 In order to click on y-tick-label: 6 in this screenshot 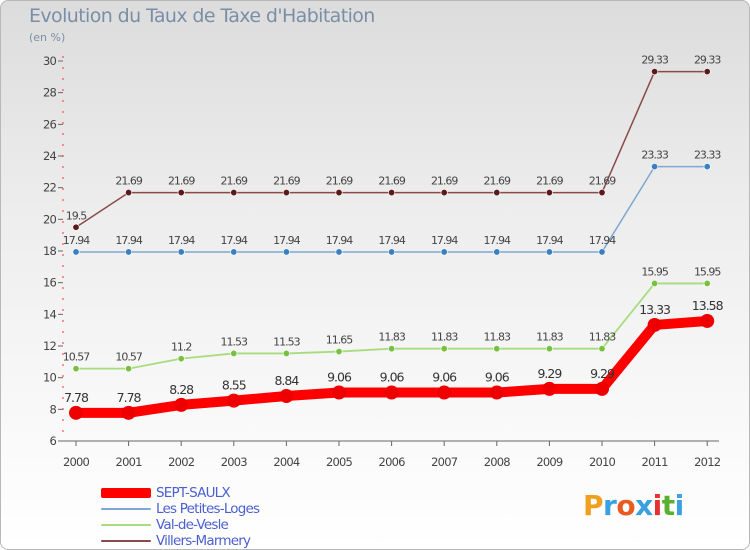, I will do `click(52, 441)`.